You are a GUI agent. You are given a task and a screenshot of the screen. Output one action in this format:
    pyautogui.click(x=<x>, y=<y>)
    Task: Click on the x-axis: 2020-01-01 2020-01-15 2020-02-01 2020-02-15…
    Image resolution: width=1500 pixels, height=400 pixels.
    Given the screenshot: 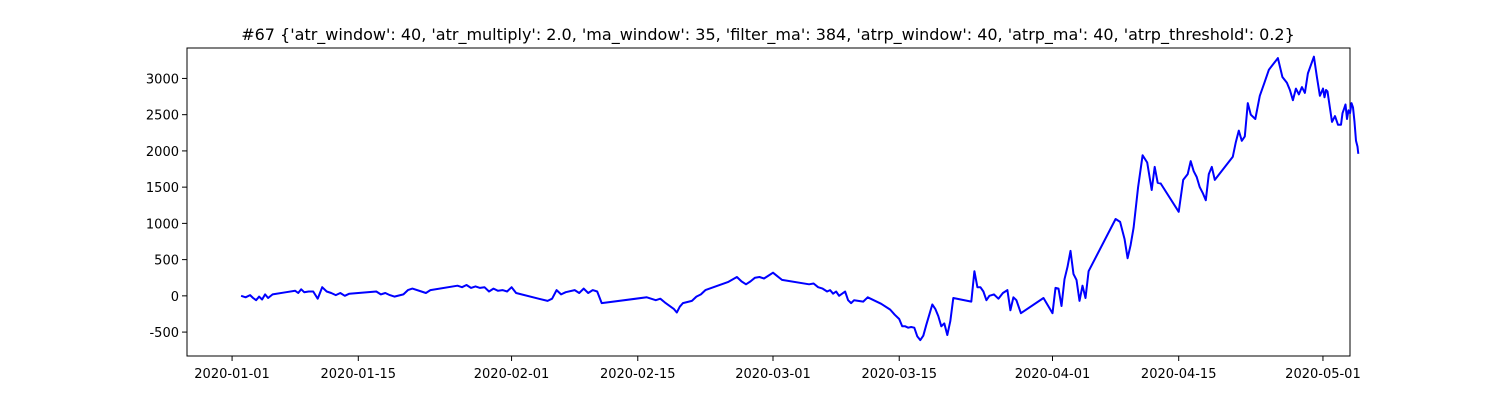 What is the action you would take?
    pyautogui.click(x=777, y=369)
    